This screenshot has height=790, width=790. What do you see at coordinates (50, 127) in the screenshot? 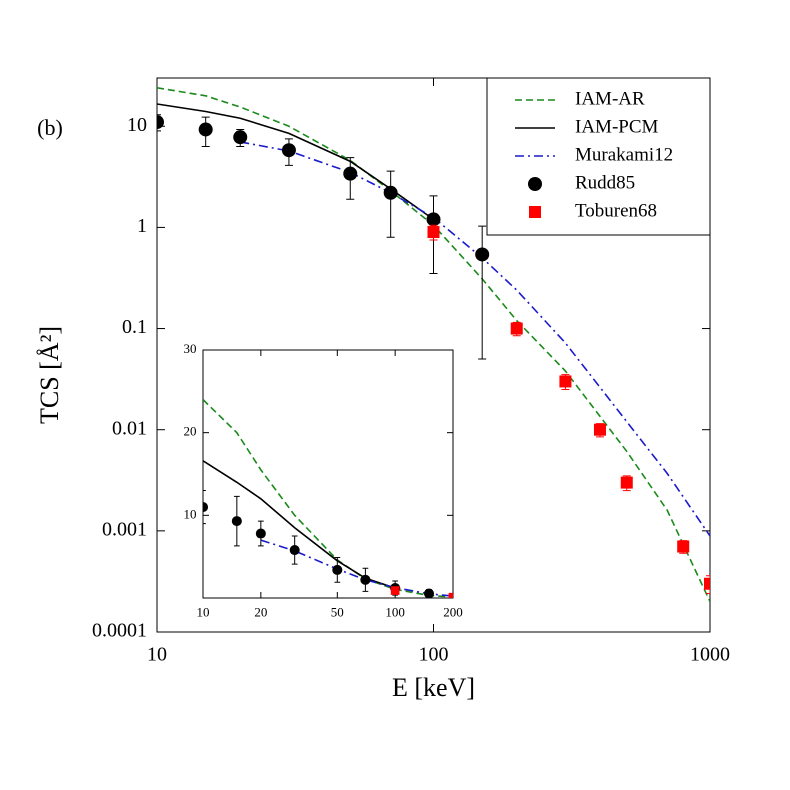
I see `annotation: (b)` at bounding box center [50, 127].